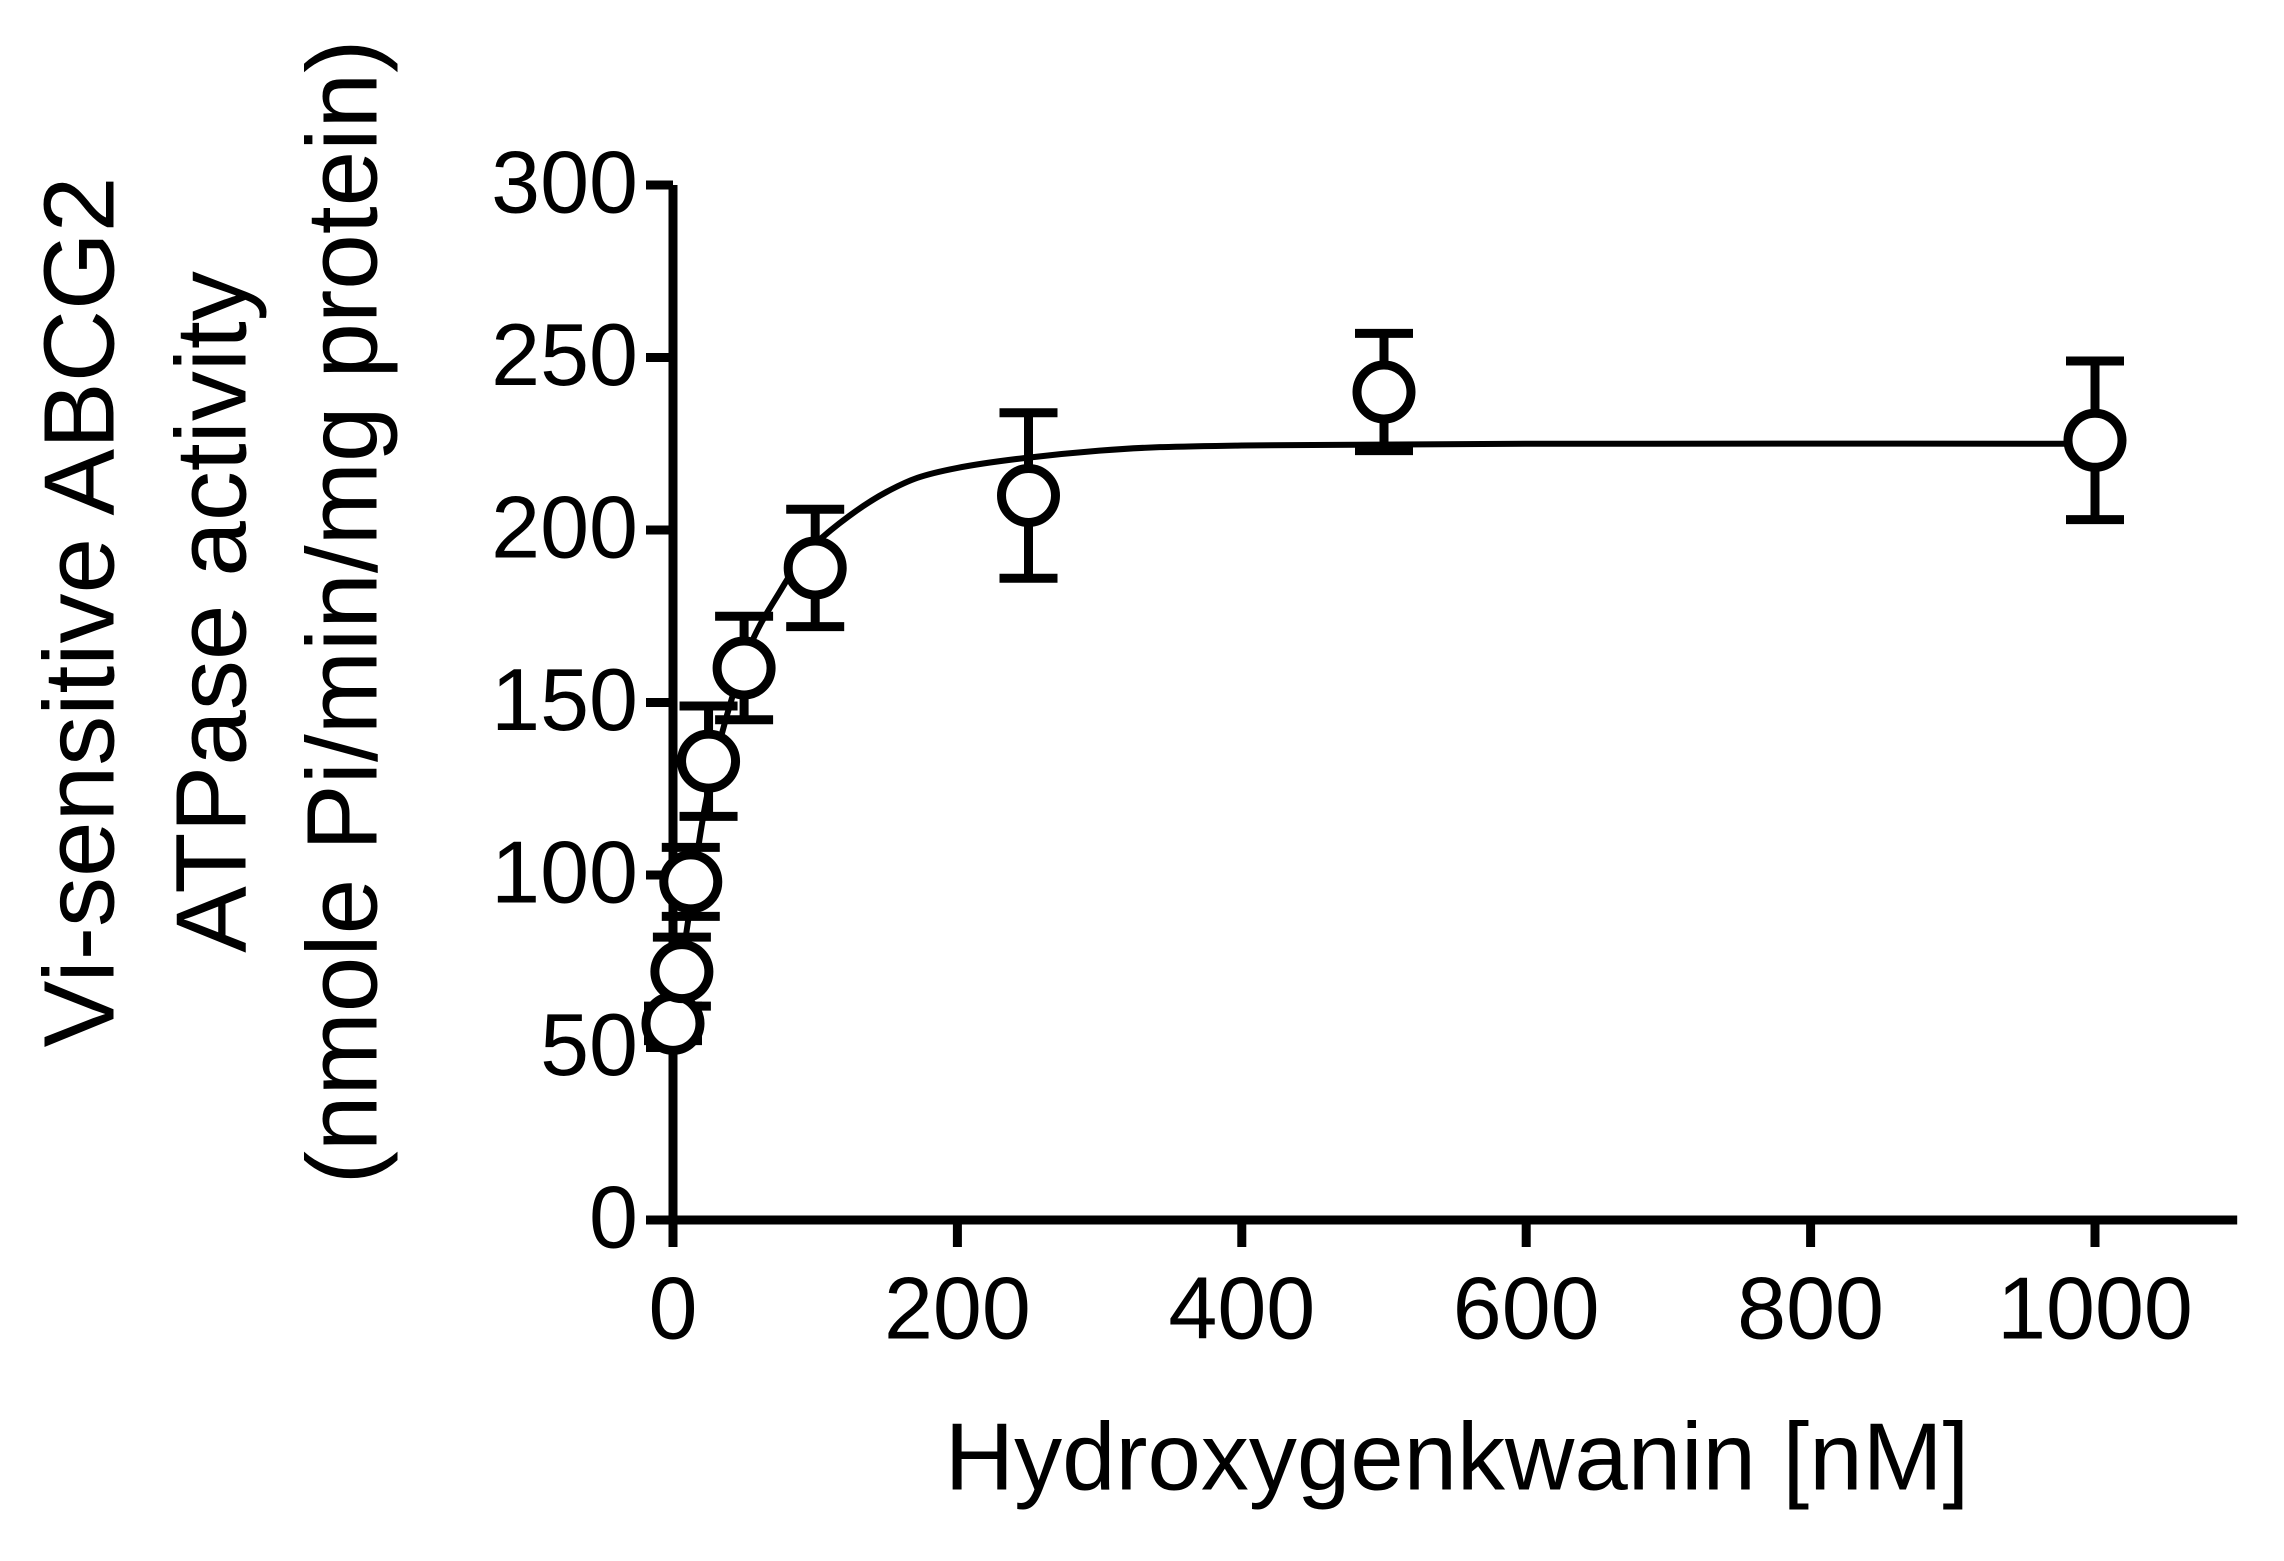 This screenshot has width=2284, height=1561. I want to click on x-tick-label: 1000, so click(2095, 1307).